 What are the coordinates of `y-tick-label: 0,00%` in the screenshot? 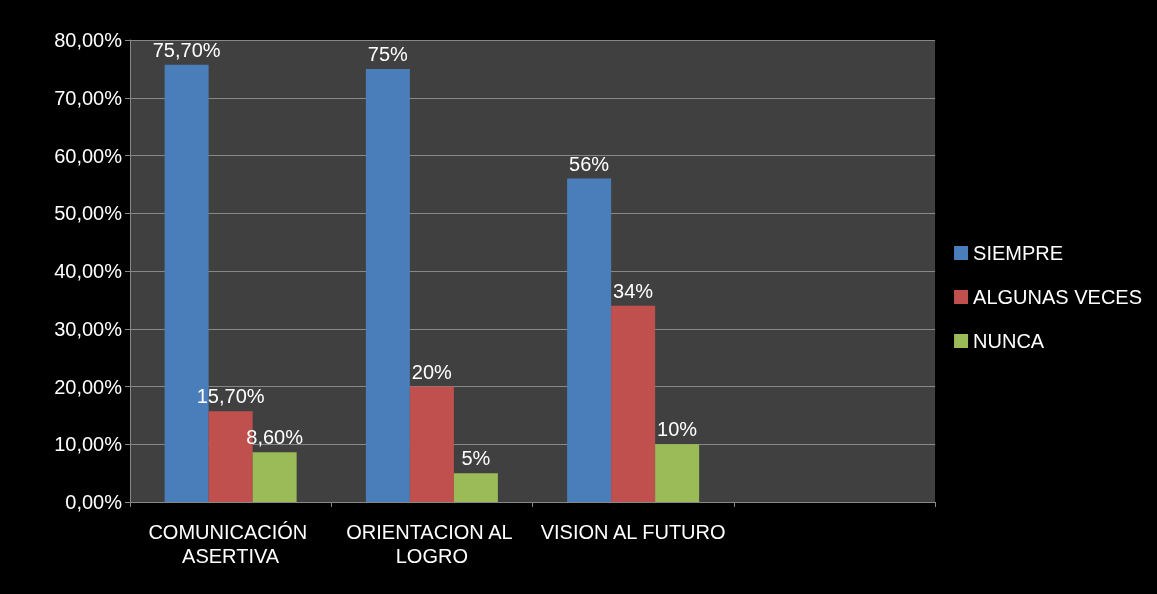 It's located at (94, 502).